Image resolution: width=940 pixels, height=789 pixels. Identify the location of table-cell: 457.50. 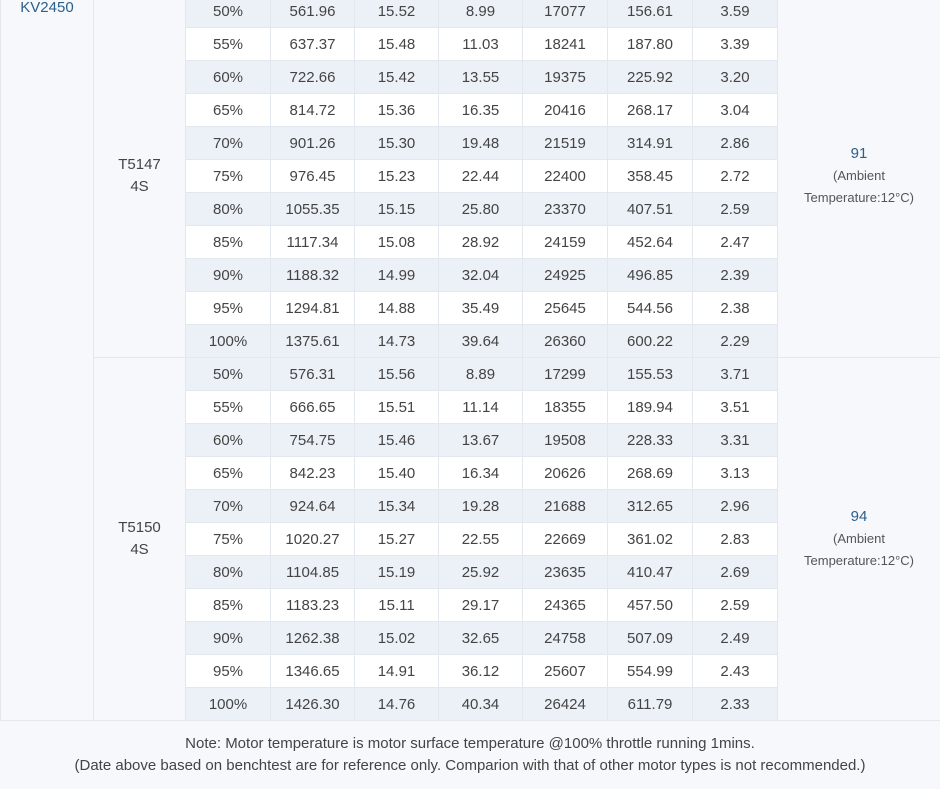
(650, 605).